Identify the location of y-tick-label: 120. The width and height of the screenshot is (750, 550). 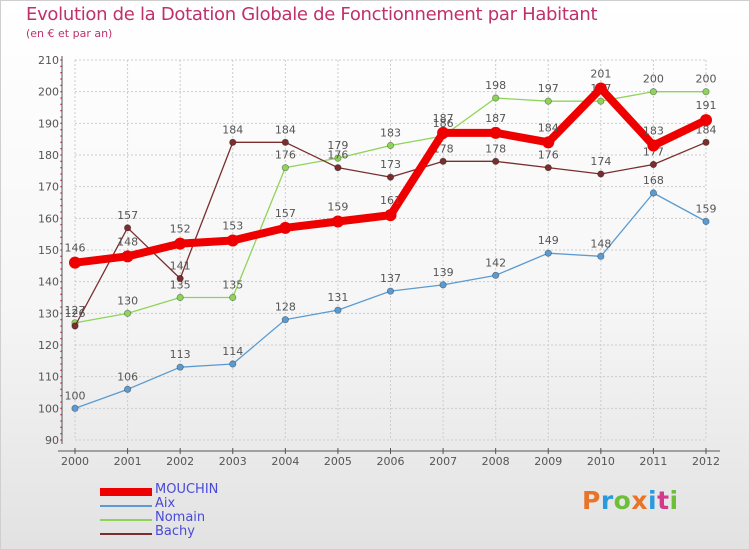
(48, 345).